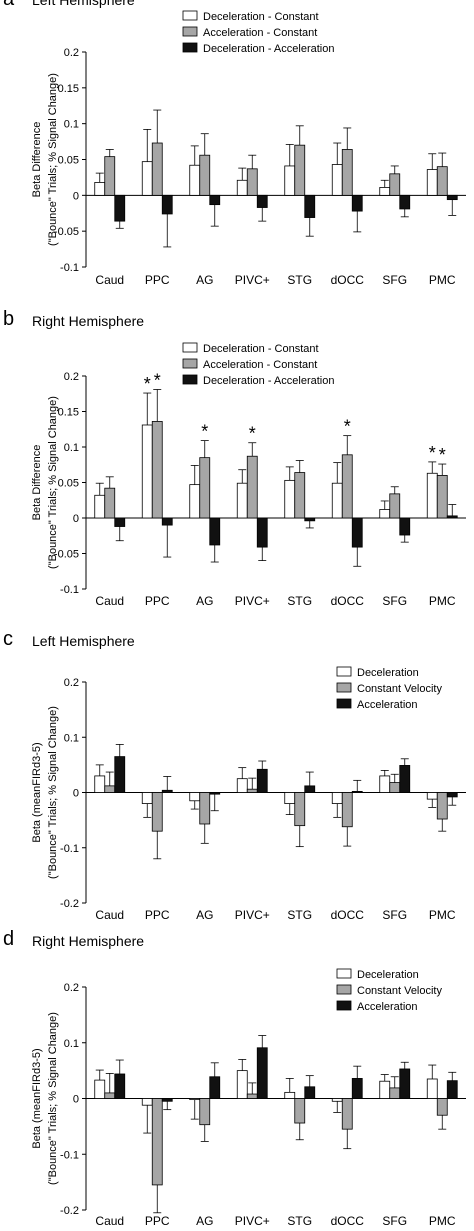  What do you see at coordinates (71, 988) in the screenshot?
I see `y-tick-label: 0.2` at bounding box center [71, 988].